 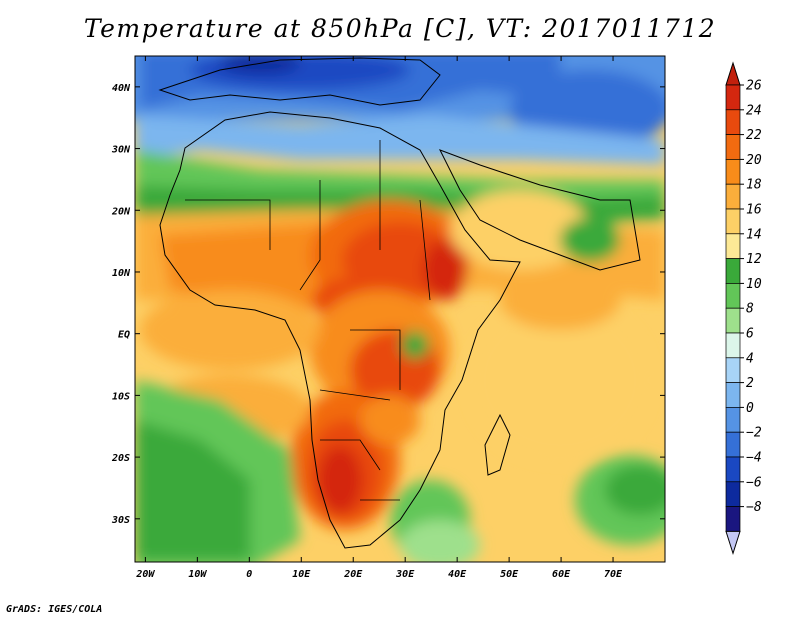 What do you see at coordinates (754, 234) in the screenshot?
I see `colorbar-level-label: 14` at bounding box center [754, 234].